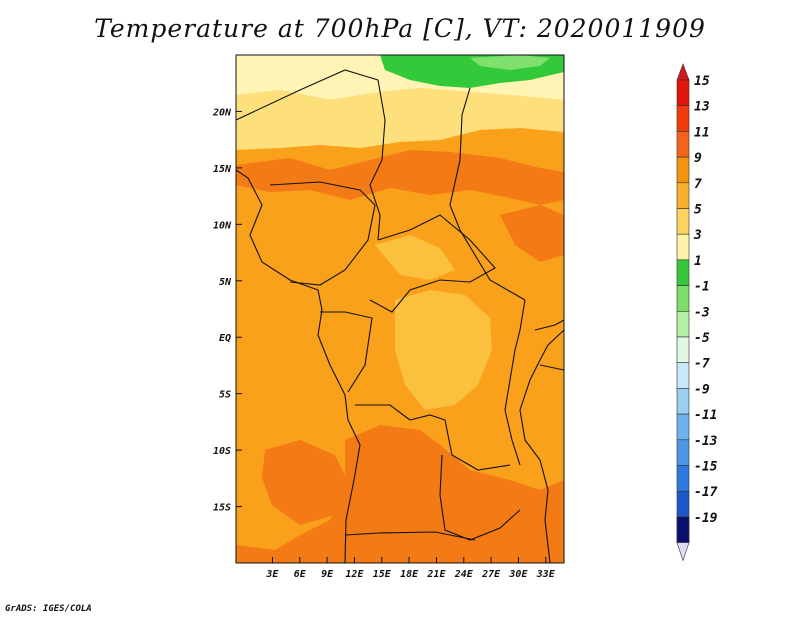 The width and height of the screenshot is (800, 618). What do you see at coordinates (698, 261) in the screenshot?
I see `colorbar-label: 1` at bounding box center [698, 261].